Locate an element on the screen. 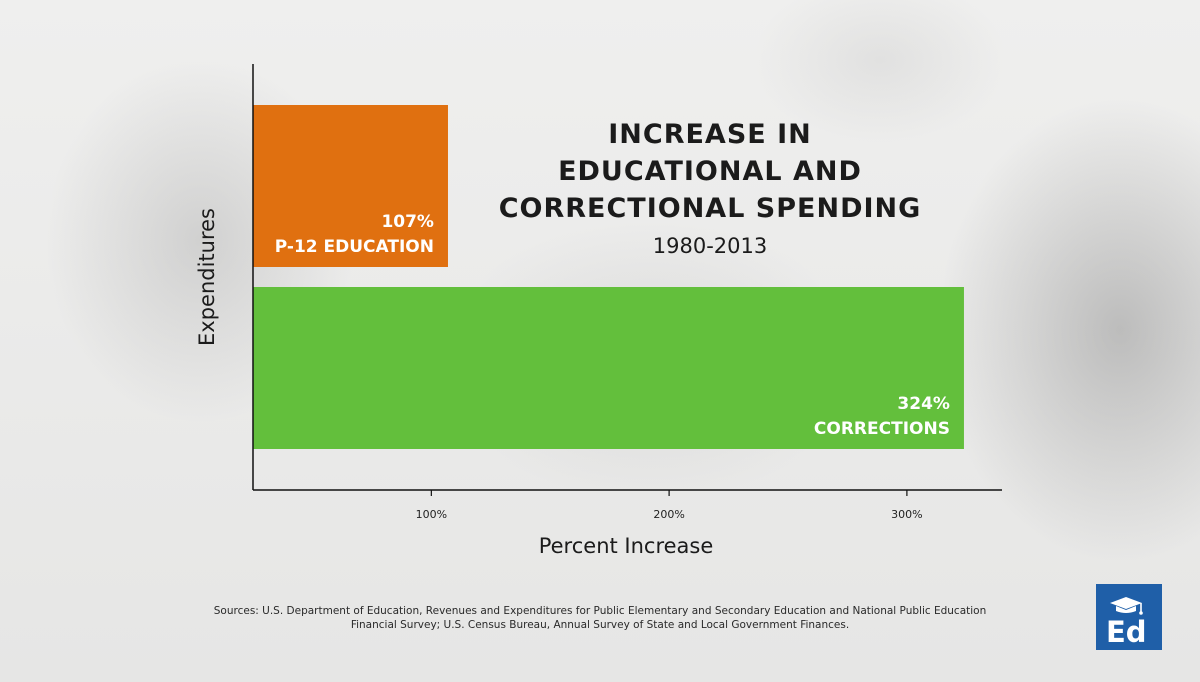  y-axis-label: Expenditures is located at coordinates (207, 277).